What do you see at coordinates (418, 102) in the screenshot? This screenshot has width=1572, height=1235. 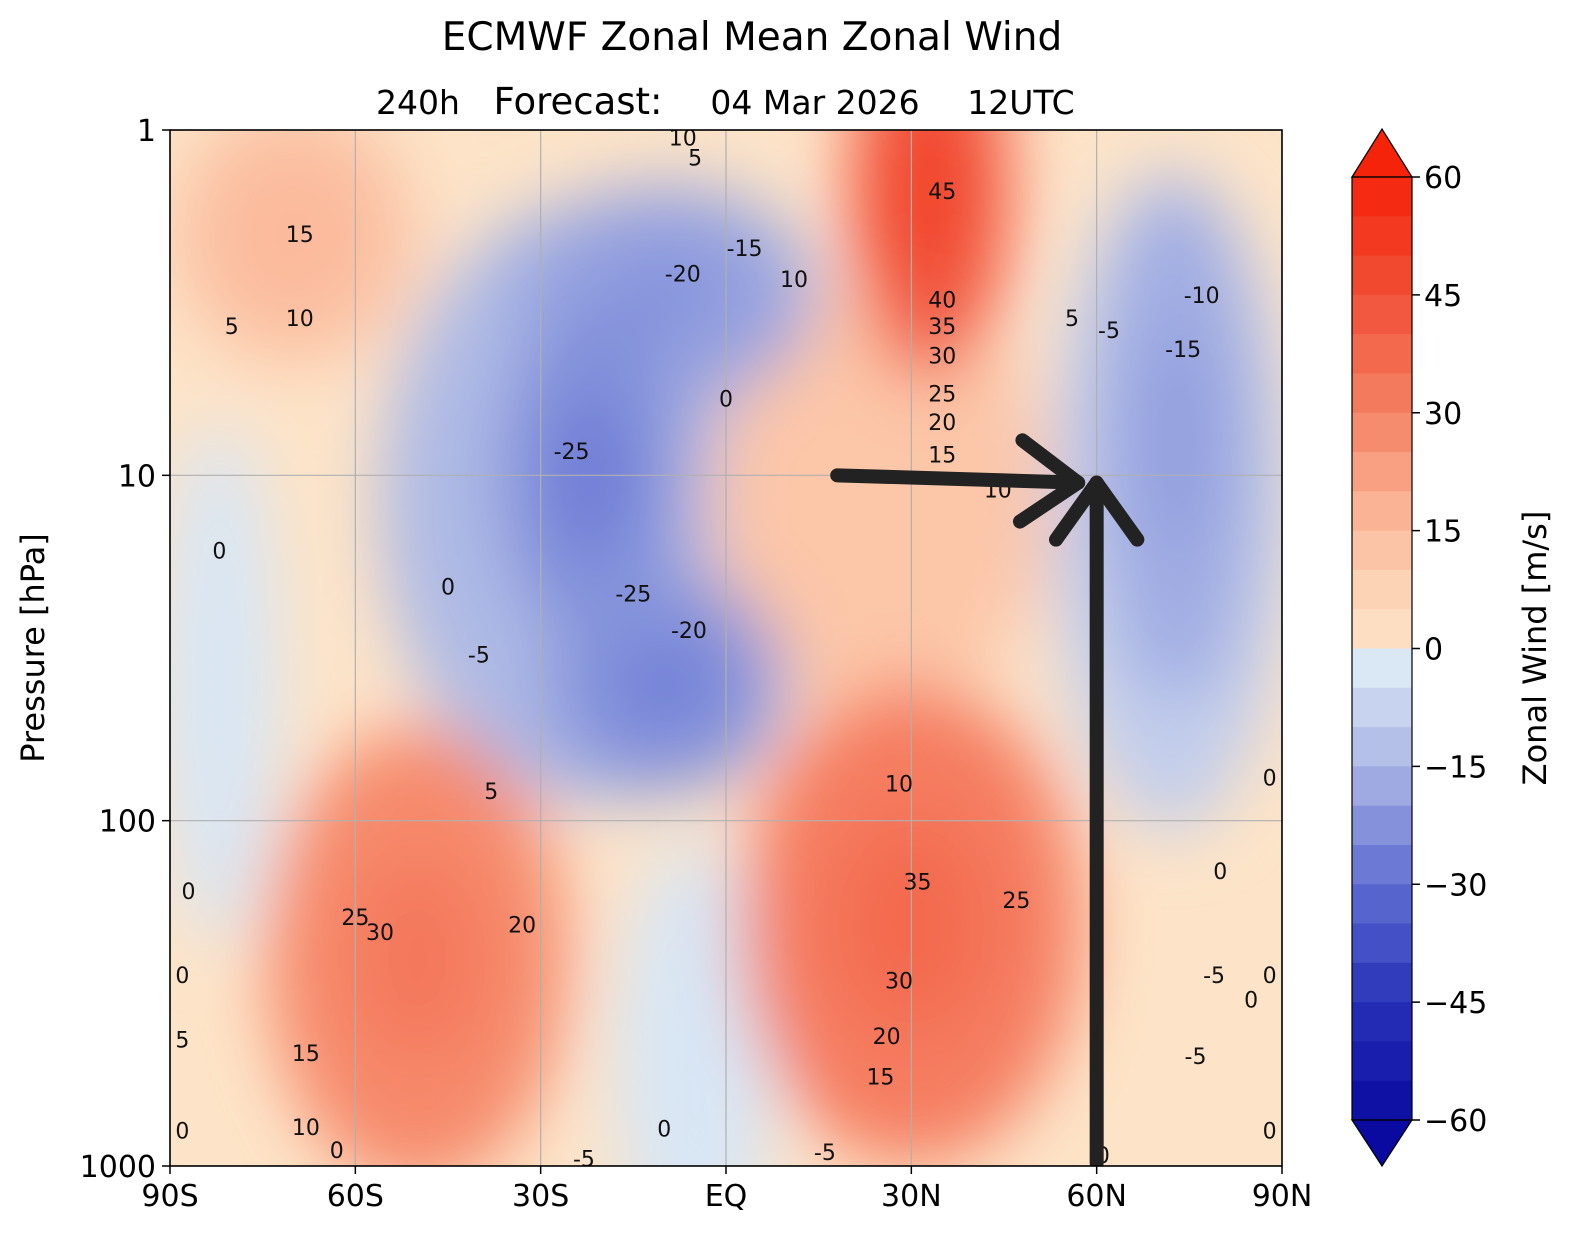 I see `subtitle-lead: 240h` at bounding box center [418, 102].